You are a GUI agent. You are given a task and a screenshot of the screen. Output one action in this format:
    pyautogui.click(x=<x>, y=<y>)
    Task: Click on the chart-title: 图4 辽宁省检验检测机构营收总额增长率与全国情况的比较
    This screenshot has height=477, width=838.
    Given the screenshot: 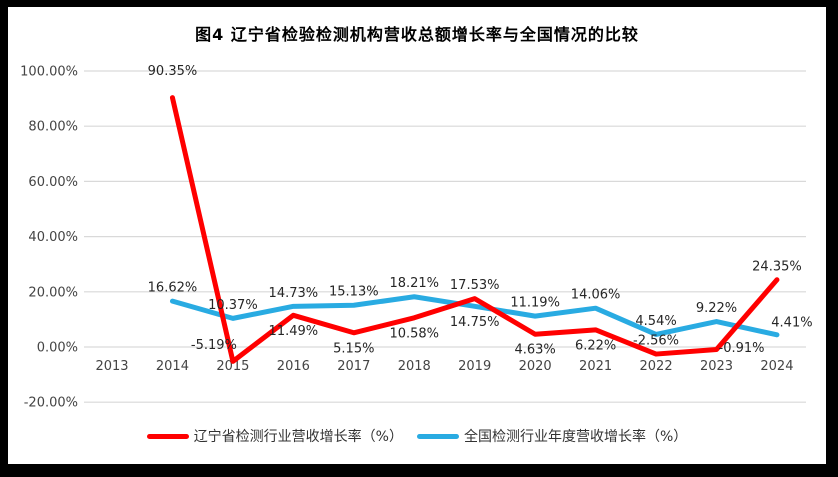 What is the action you would take?
    pyautogui.click(x=417, y=34)
    